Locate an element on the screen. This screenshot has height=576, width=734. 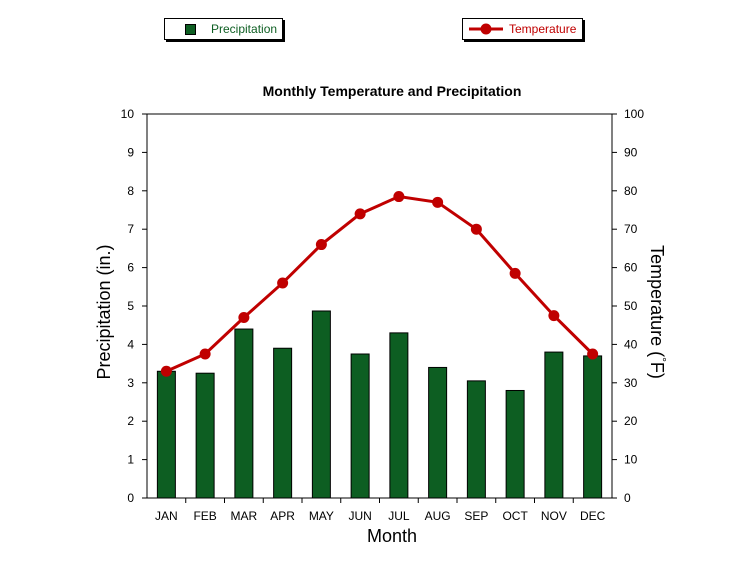
precipitation-bar-mar is located at coordinates (244, 413).